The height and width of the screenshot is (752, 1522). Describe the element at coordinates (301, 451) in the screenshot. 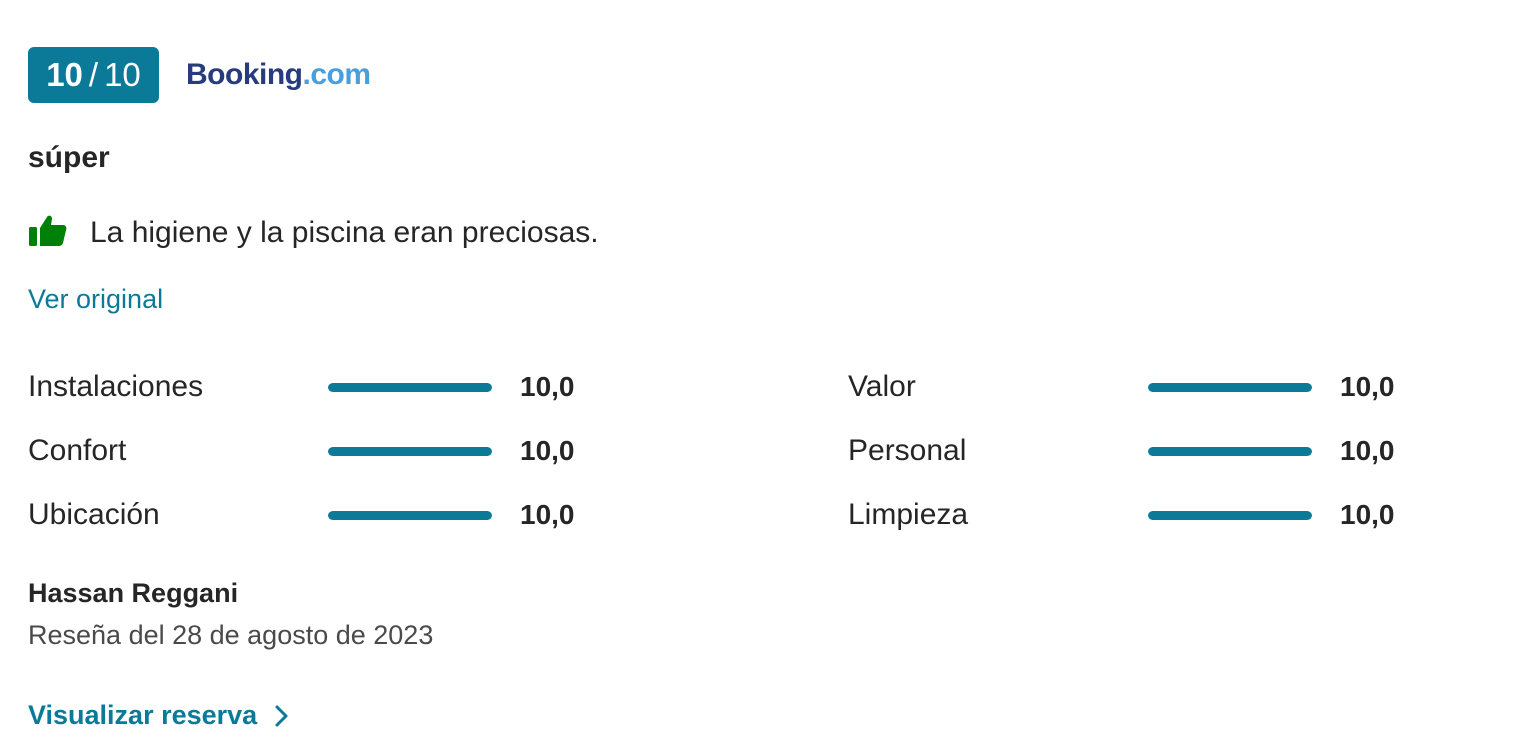

I see `rating-row-confort: Confort 10,0` at that location.